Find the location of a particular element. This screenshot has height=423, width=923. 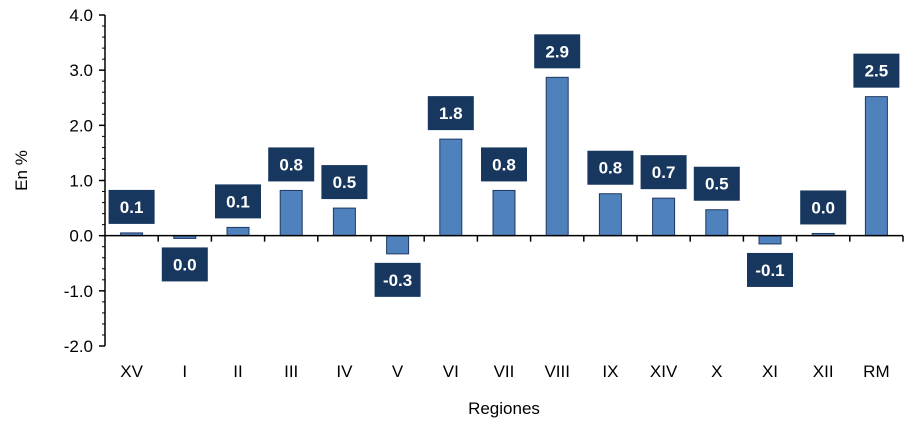

data-label: 0.7 is located at coordinates (663, 172).